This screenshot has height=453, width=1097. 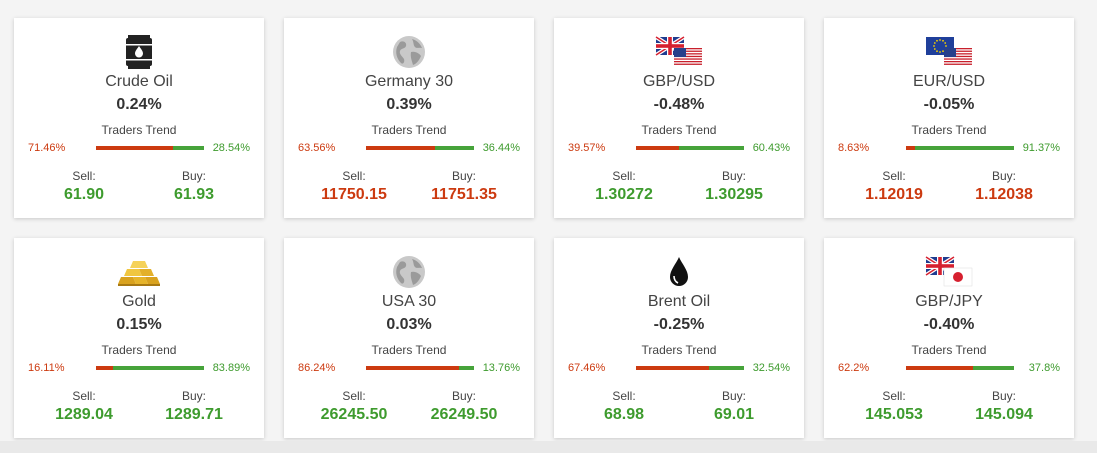 What do you see at coordinates (679, 324) in the screenshot?
I see `change-percent: -0.25%` at bounding box center [679, 324].